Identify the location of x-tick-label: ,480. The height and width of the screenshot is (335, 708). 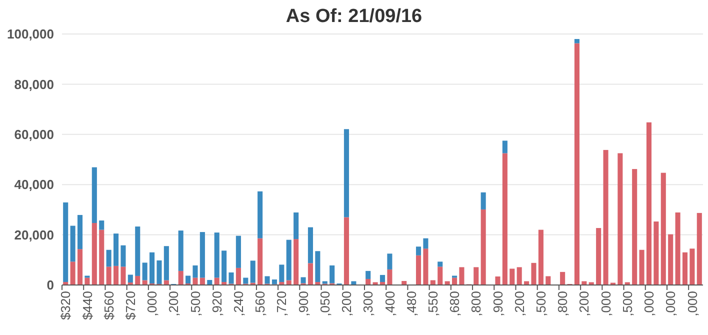
(411, 303).